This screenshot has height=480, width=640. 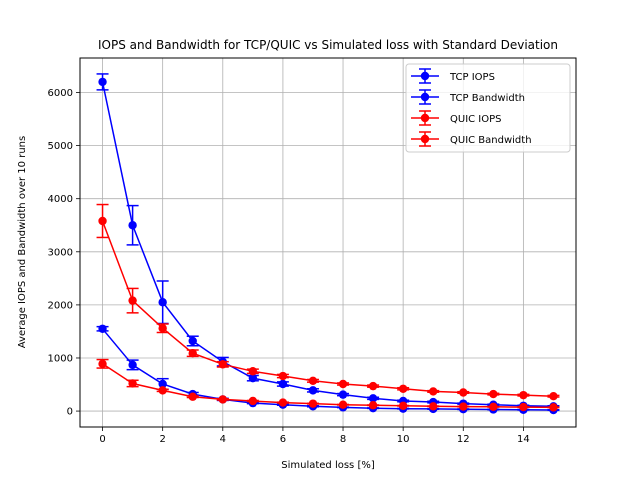 What do you see at coordinates (476, 119) in the screenshot?
I see `legend-label: QUIC IOPS` at bounding box center [476, 119].